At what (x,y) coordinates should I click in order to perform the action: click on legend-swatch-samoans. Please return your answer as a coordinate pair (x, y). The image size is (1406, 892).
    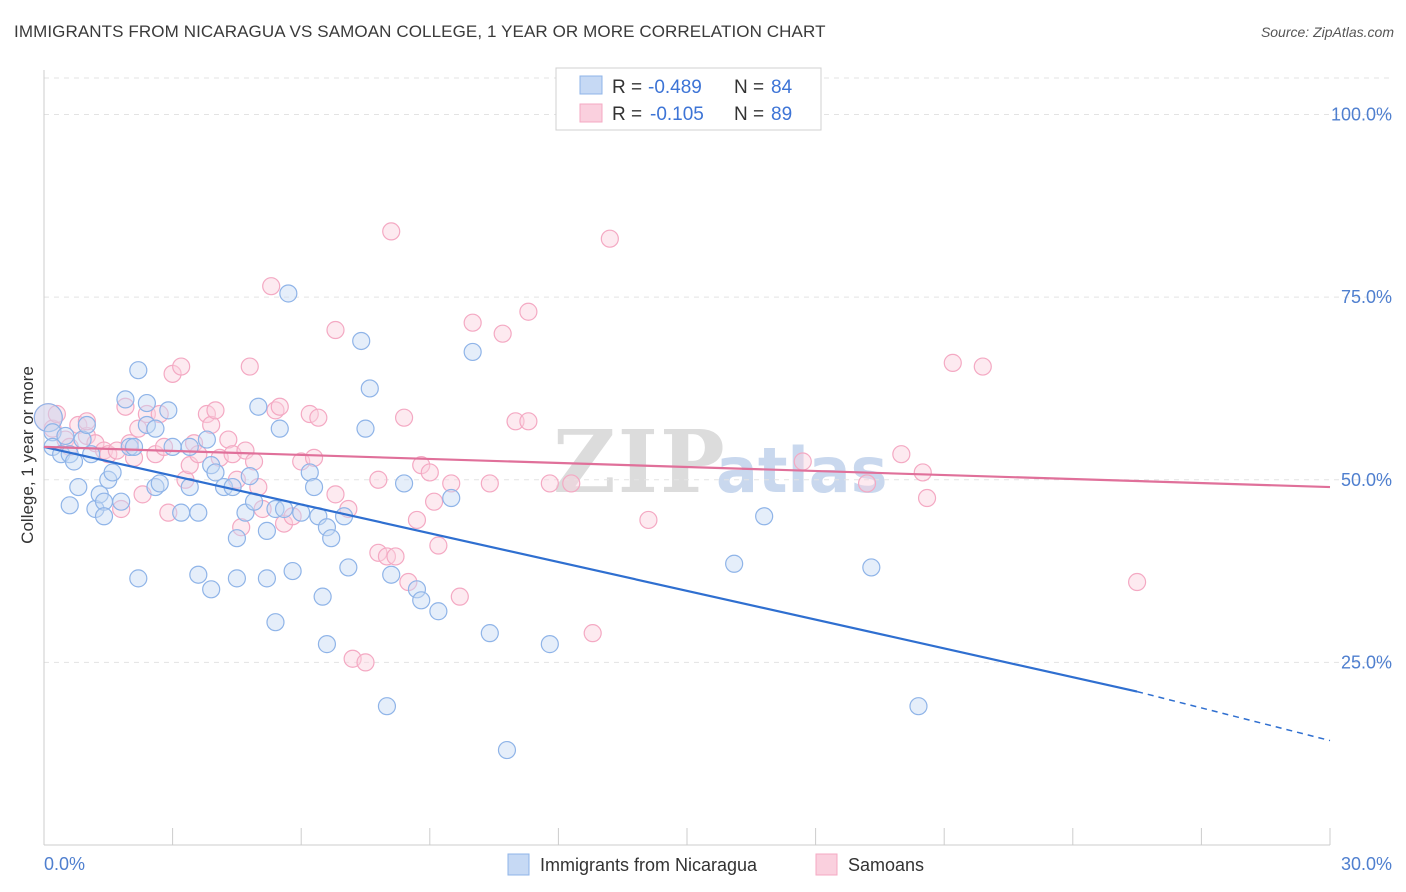
    Looking at the image, I should click on (591, 113).